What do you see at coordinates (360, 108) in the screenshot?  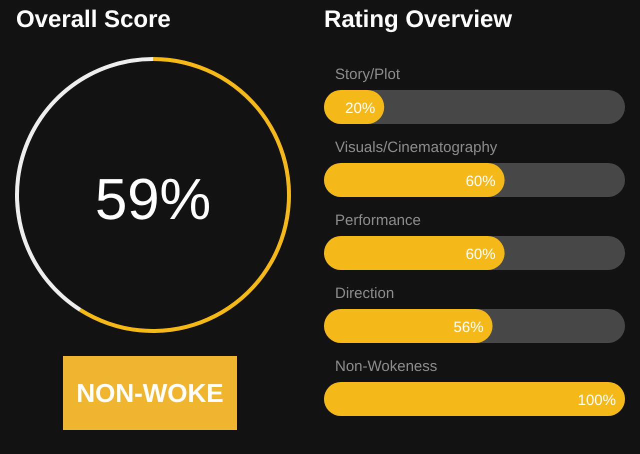 I see `data-label: 20%` at bounding box center [360, 108].